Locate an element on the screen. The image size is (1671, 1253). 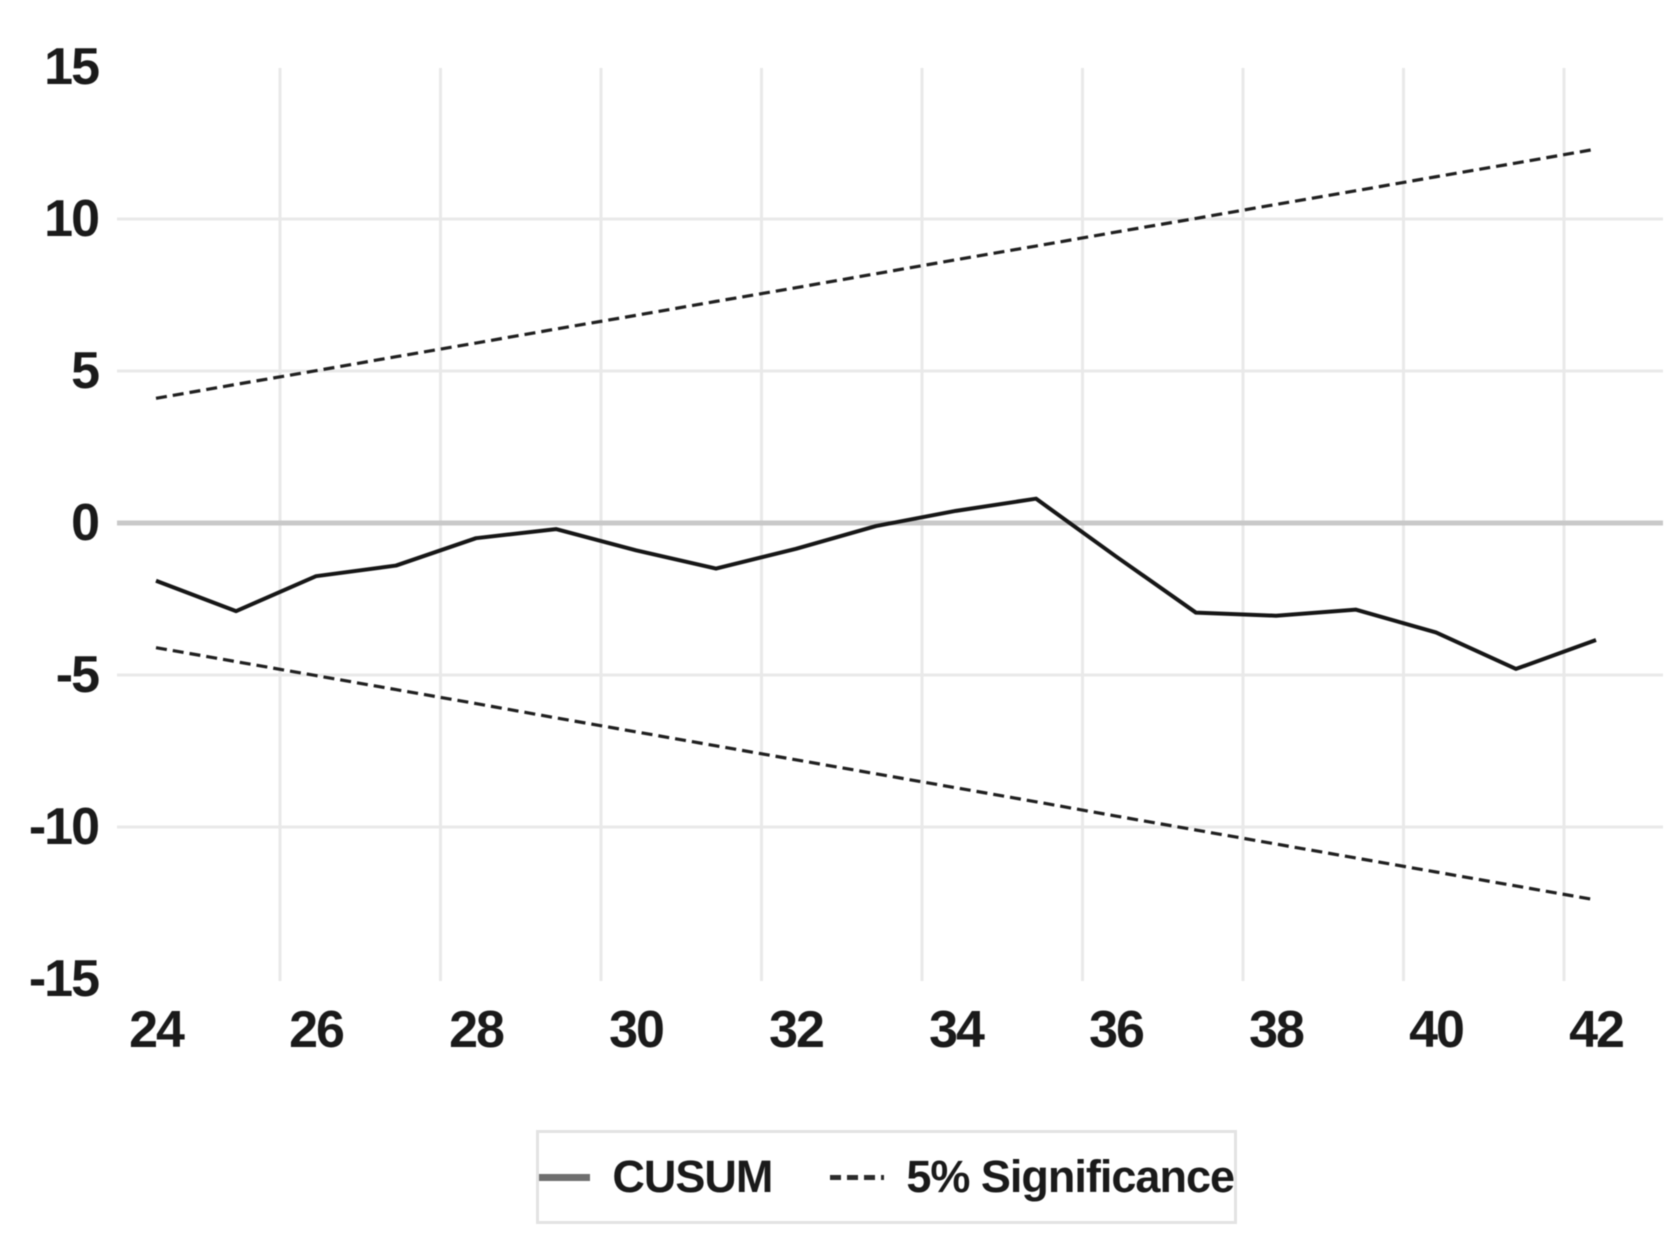
cusum-line is located at coordinates (876, 583).